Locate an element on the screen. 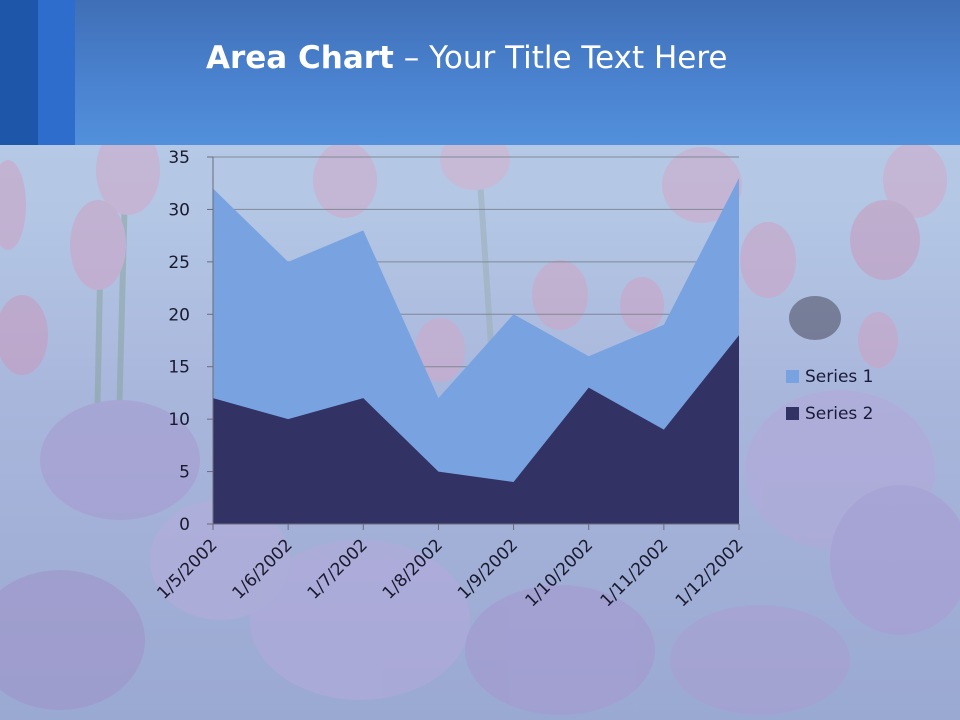 This screenshot has height=720, width=960. x-tick-label-8: 1/12/2002 is located at coordinates (710, 573).